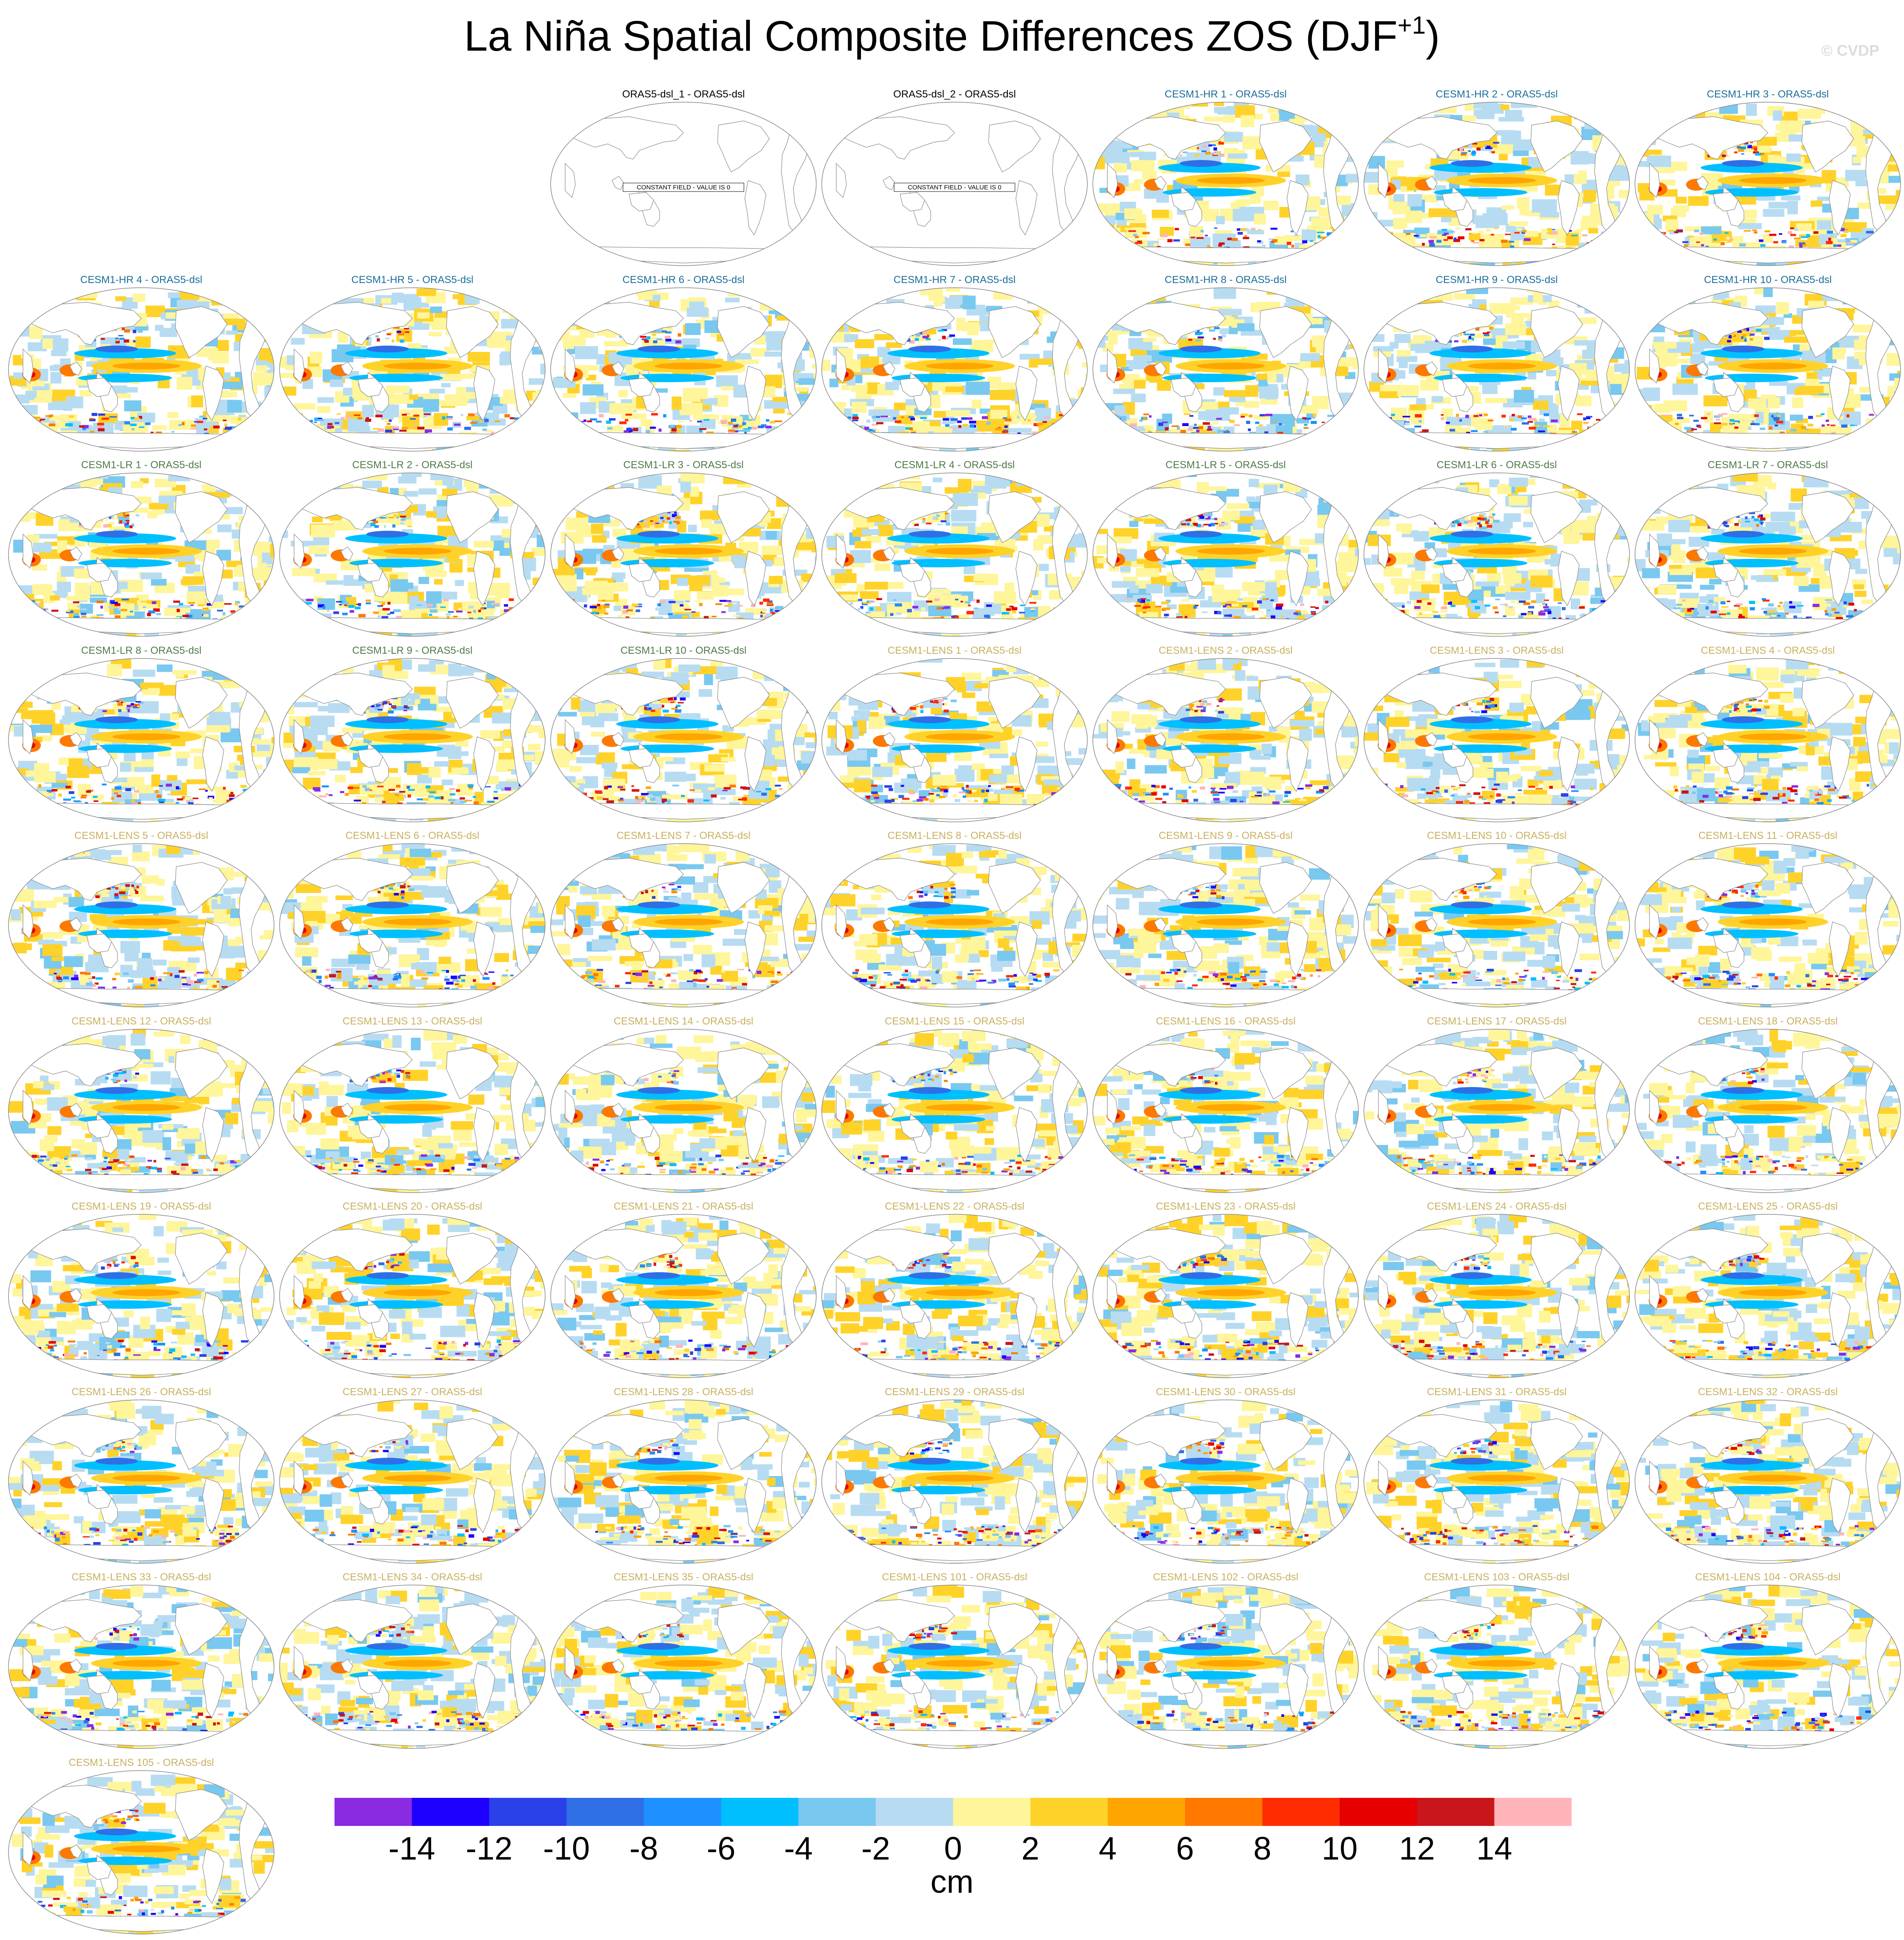 The image size is (1904, 1940). Describe the element at coordinates (412, 370) in the screenshot. I see `map-svg` at that location.